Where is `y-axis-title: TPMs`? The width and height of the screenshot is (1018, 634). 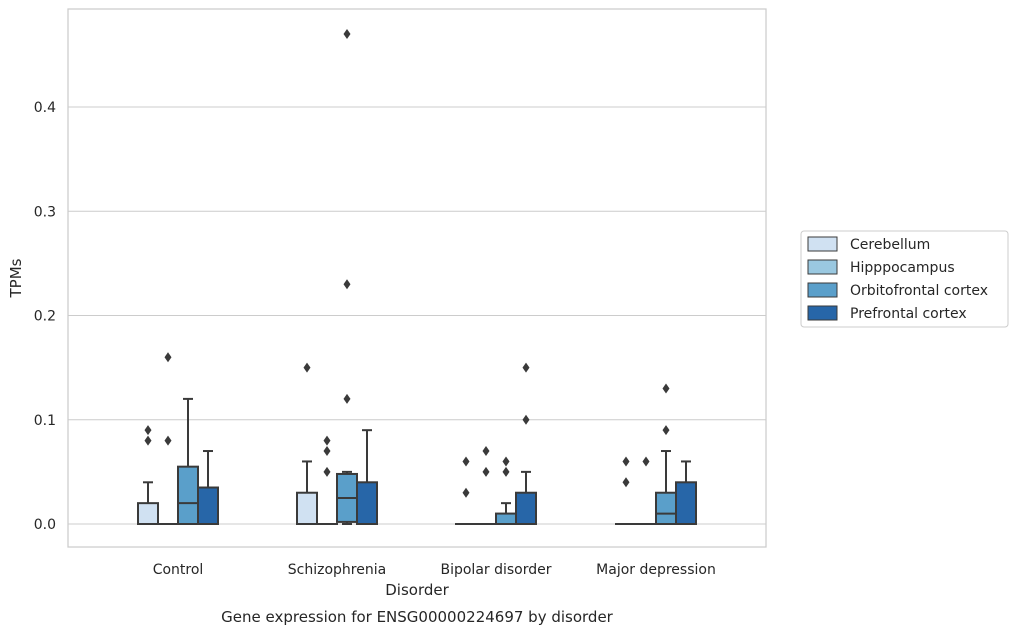 y-axis-title: TPMs is located at coordinates (16, 278).